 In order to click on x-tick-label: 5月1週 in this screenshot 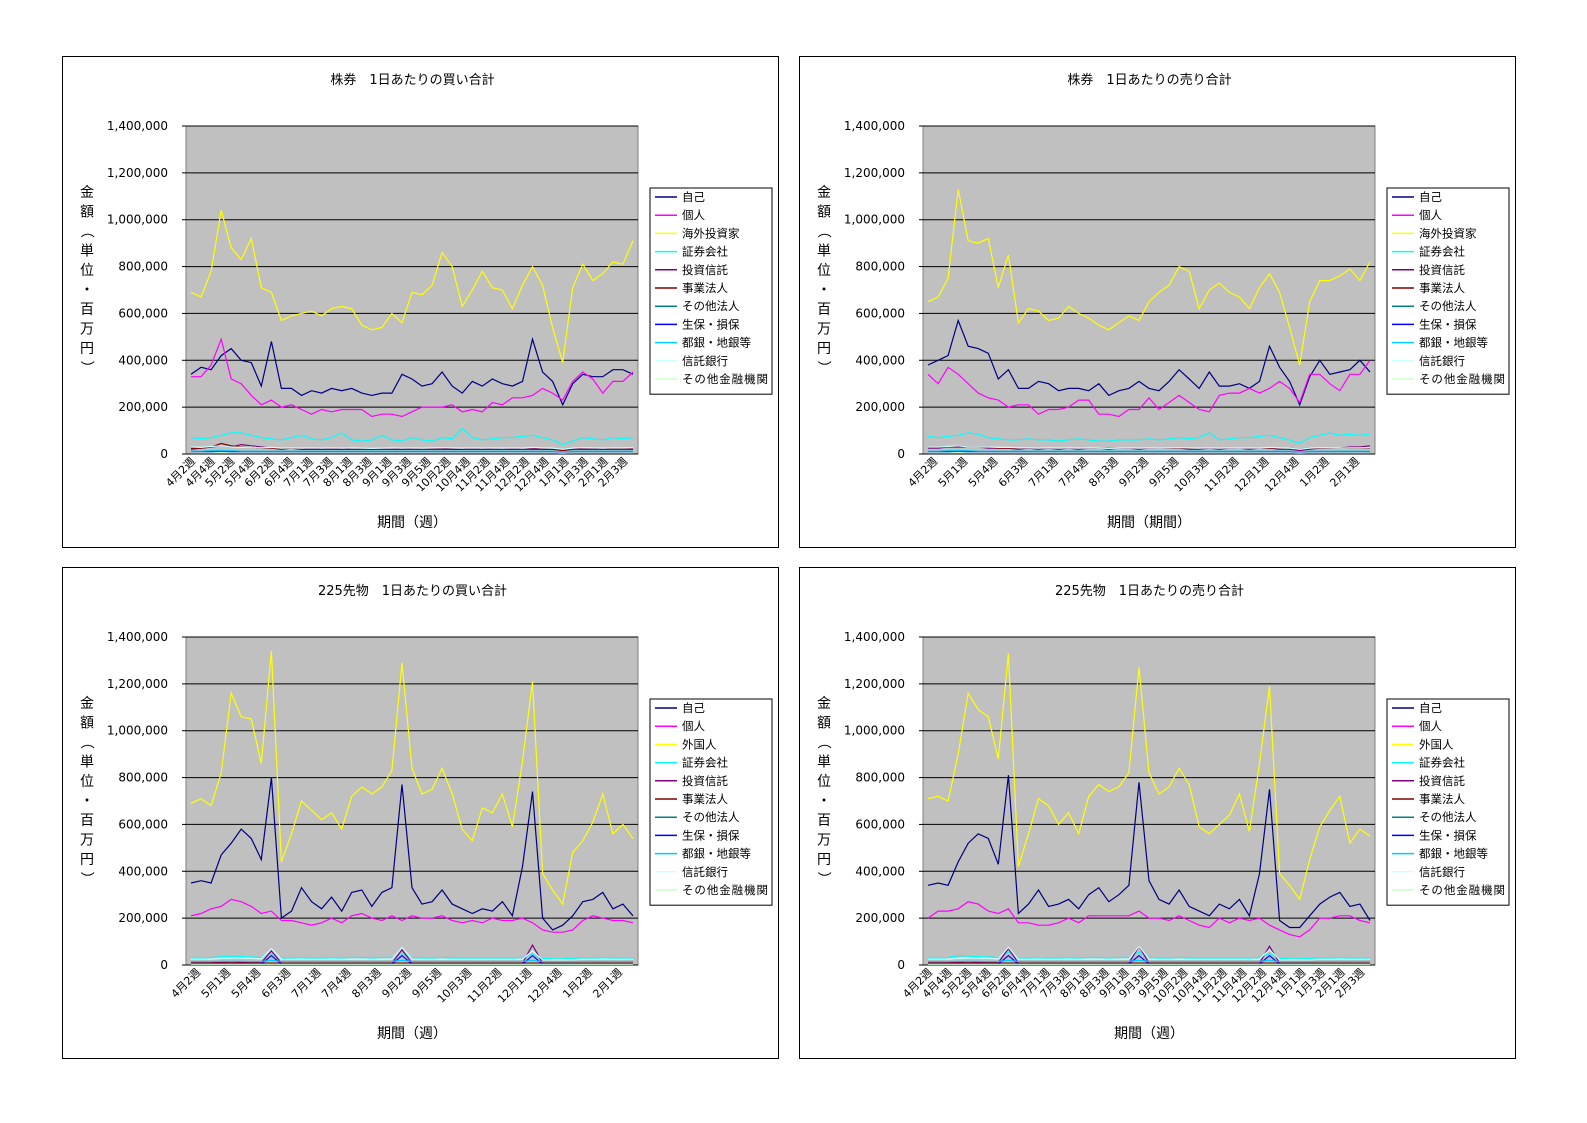, I will do `click(953, 472)`.